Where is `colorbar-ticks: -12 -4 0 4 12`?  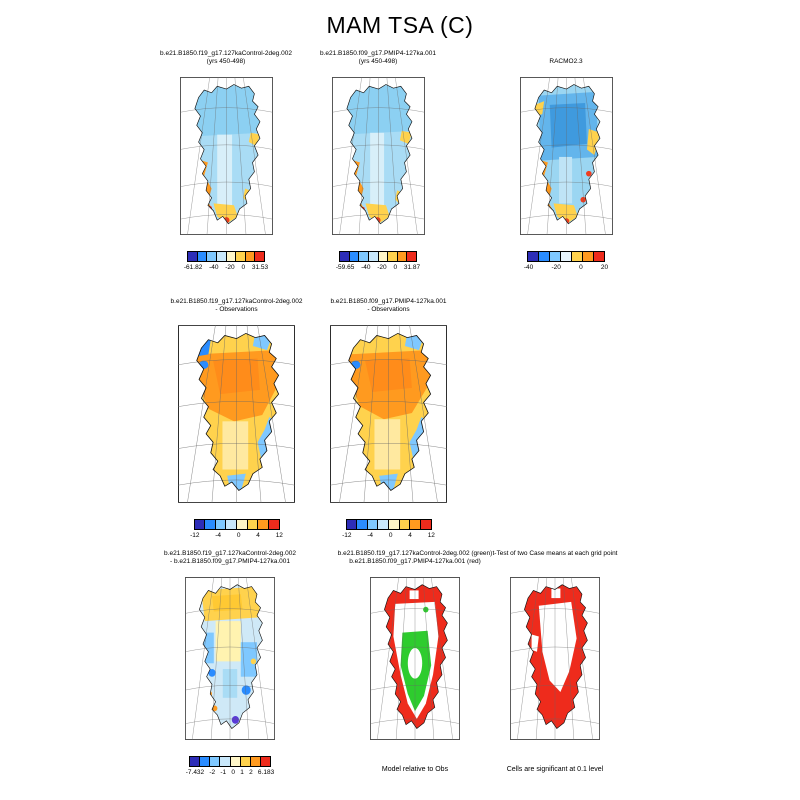
colorbar-ticks: -12 -4 0 4 12 is located at coordinates (388, 535).